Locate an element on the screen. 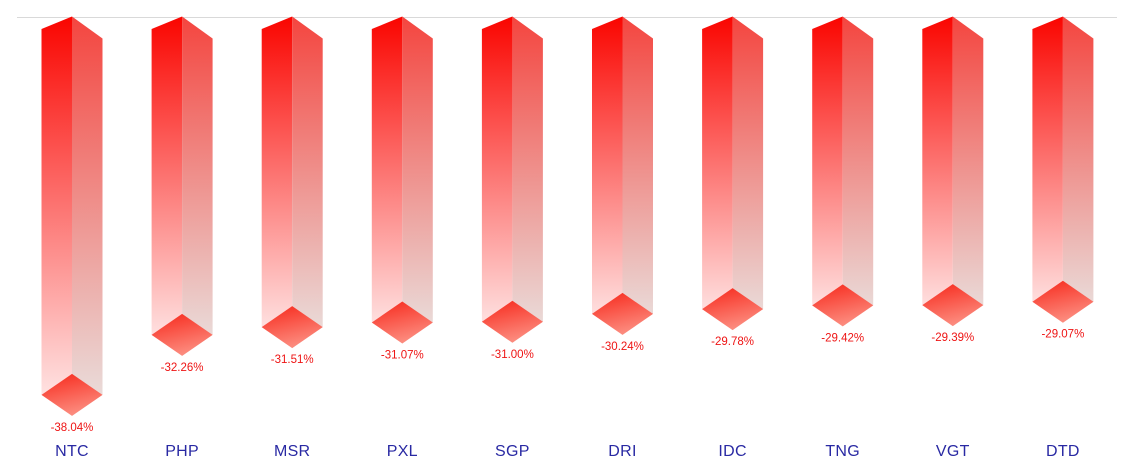 Image resolution: width=1137 pixels, height=464 pixels. category-label: IDC is located at coordinates (732, 451).